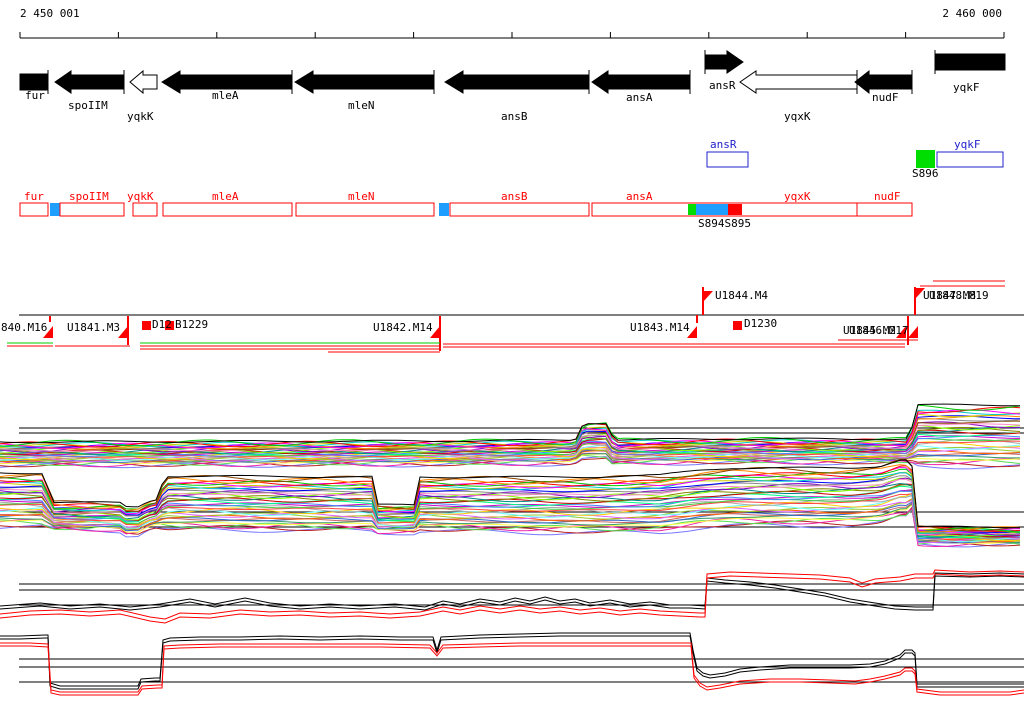 The height and width of the screenshot is (714, 1024). What do you see at coordinates (365, 209) in the screenshot?
I see `operon-box-mleN` at bounding box center [365, 209].